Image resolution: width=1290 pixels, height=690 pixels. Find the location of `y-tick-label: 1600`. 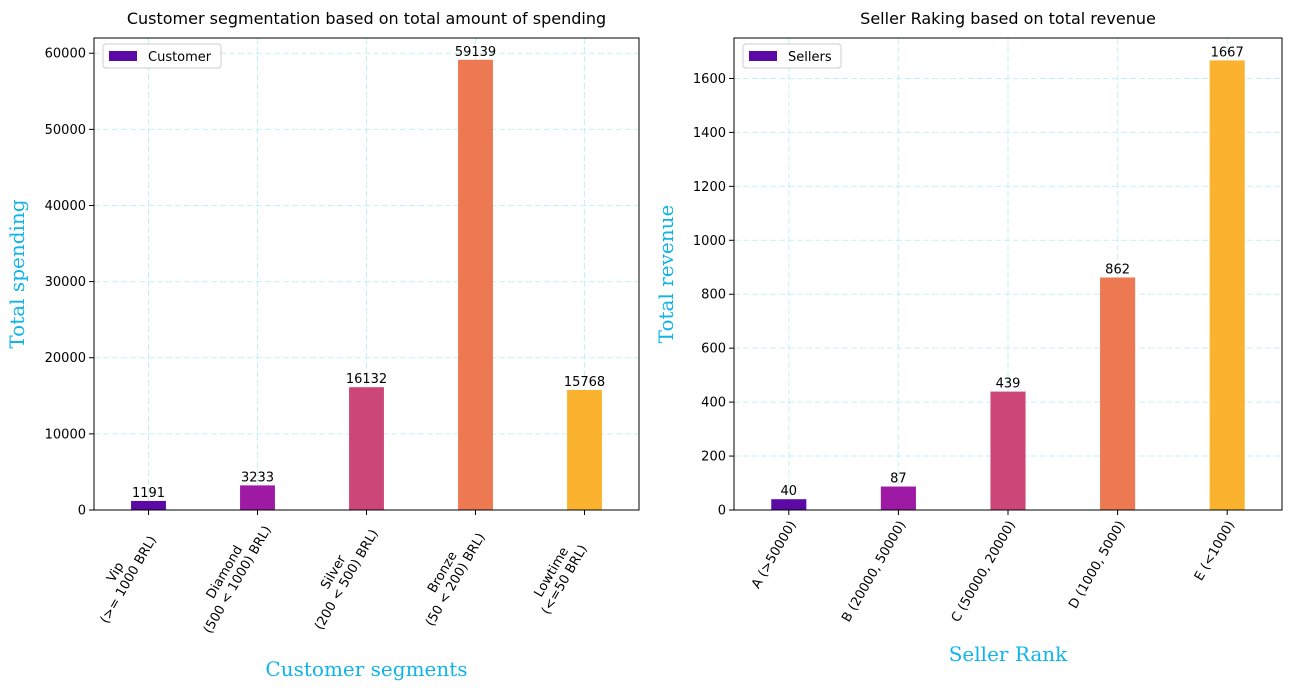

y-tick-label: 1600 is located at coordinates (709, 79).